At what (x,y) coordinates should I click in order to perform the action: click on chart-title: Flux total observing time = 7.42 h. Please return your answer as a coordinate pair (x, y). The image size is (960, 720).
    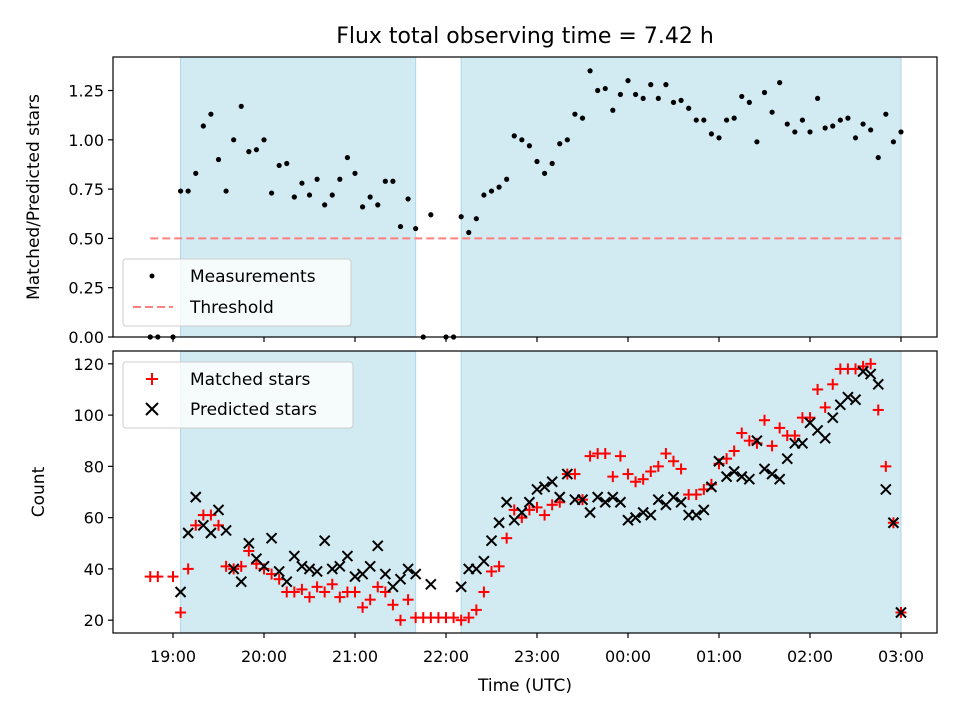
    Looking at the image, I should click on (525, 36).